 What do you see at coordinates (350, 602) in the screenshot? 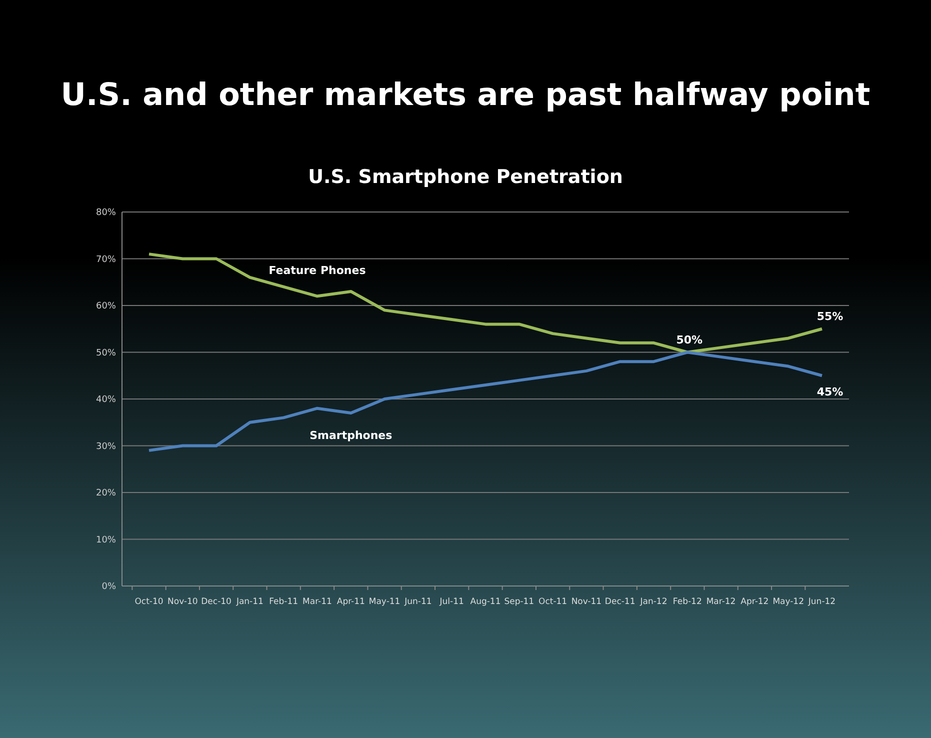
I see `x-tick-label: Apr-11` at bounding box center [350, 602].